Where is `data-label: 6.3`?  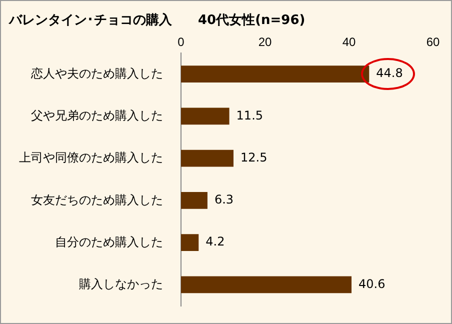
data-label: 6.3 is located at coordinates (224, 199).